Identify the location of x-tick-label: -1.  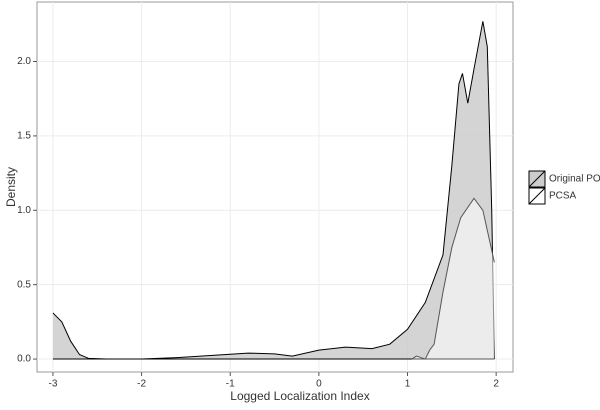
(230, 384).